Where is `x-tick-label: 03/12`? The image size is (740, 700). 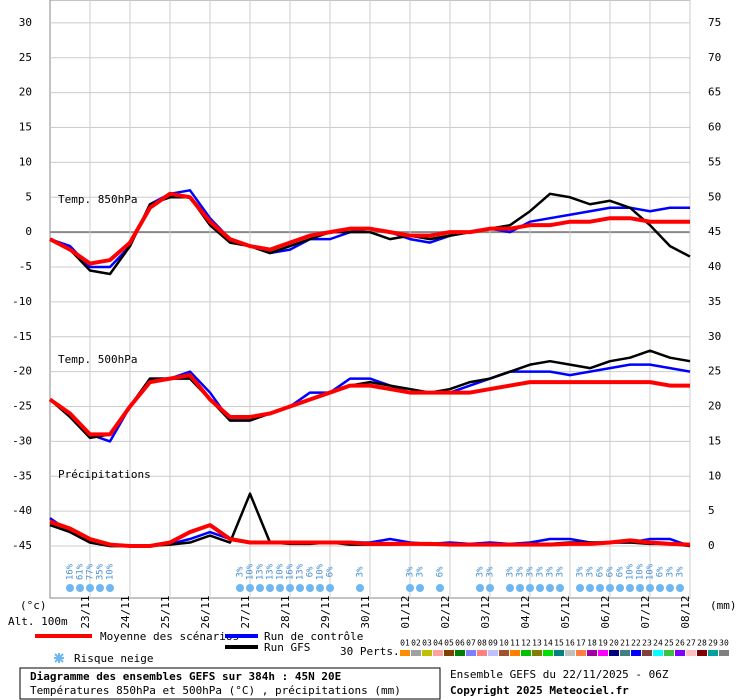 x-tick-label: 03/12 is located at coordinates (485, 611).